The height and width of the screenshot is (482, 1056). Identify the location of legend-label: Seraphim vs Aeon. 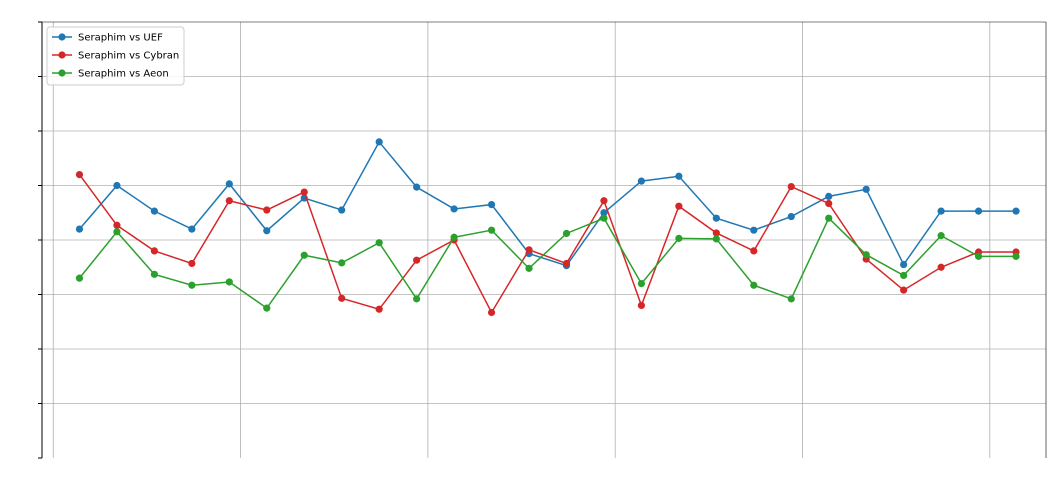
(123, 74).